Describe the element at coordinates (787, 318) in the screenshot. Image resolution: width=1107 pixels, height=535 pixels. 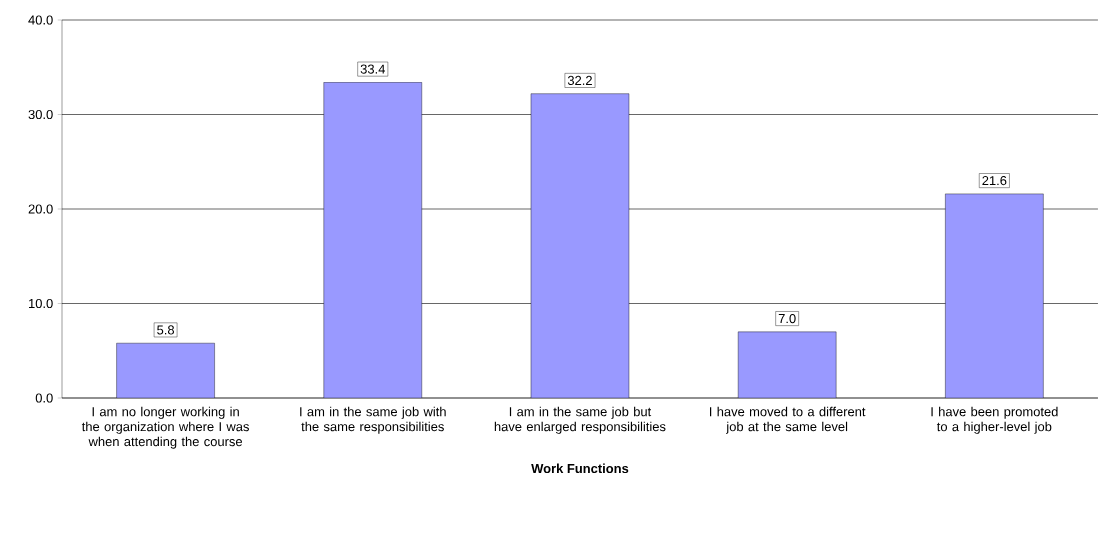
I see `data-label: 7.0` at that location.